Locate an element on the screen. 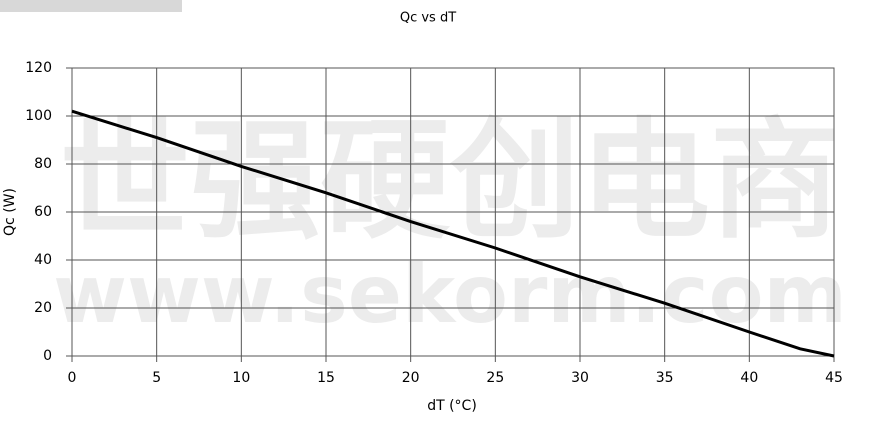 This screenshot has width=874, height=424. x-tick-label: 45 is located at coordinates (834, 378).